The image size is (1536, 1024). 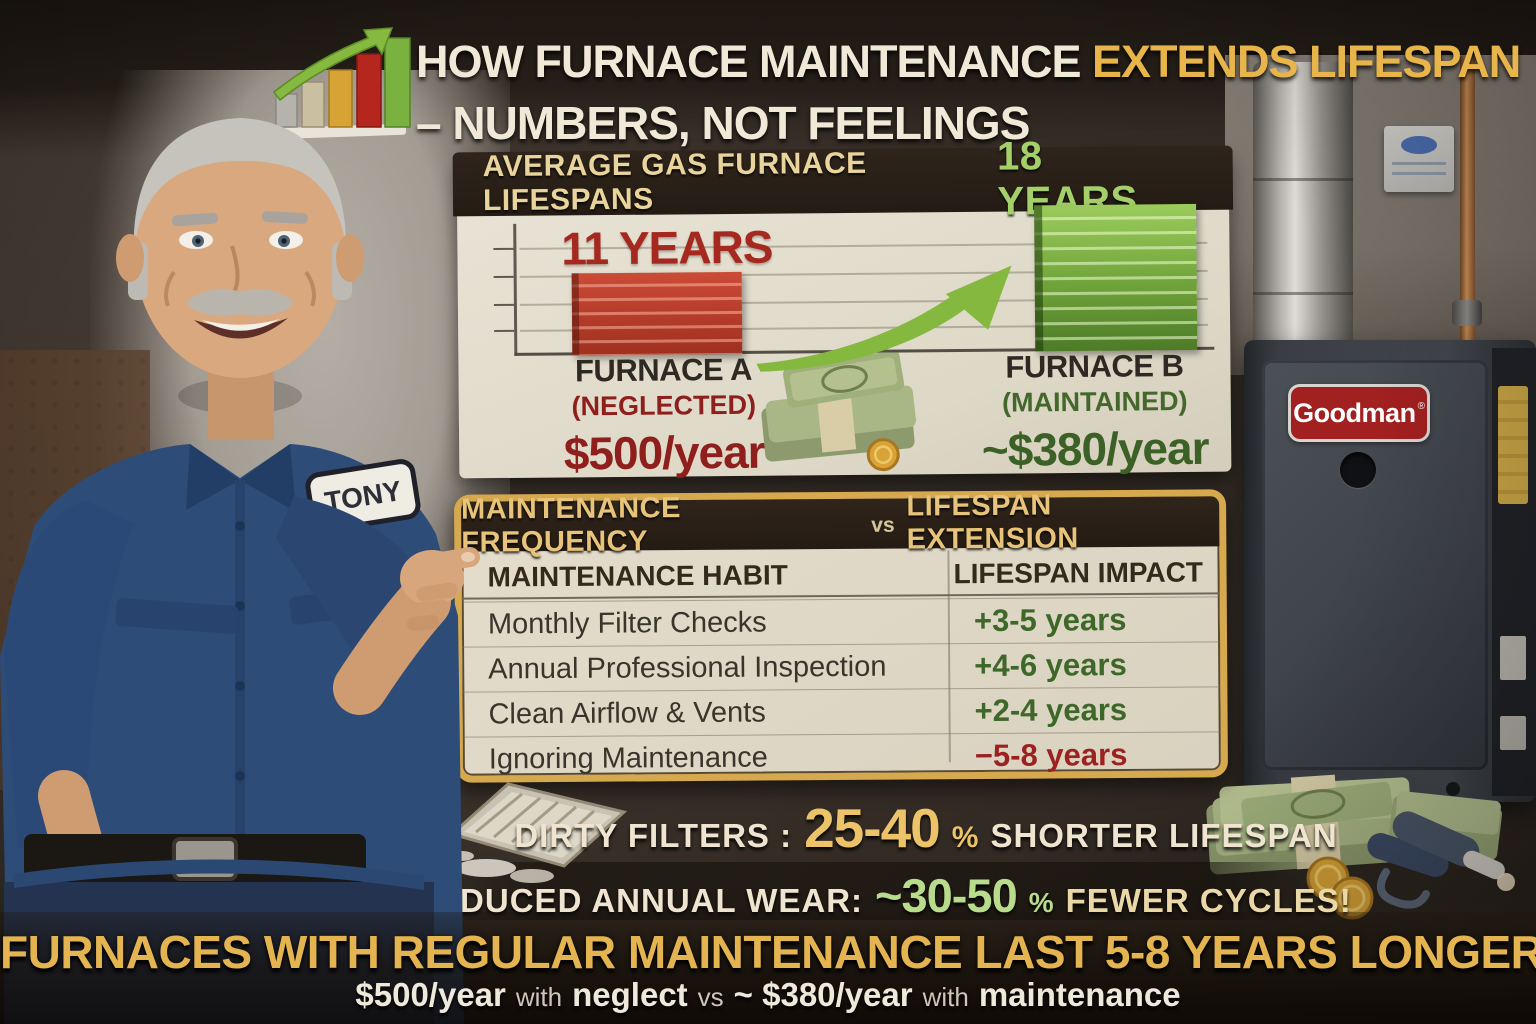 What do you see at coordinates (1116, 277) in the screenshot?
I see `furnace-b-bar` at bounding box center [1116, 277].